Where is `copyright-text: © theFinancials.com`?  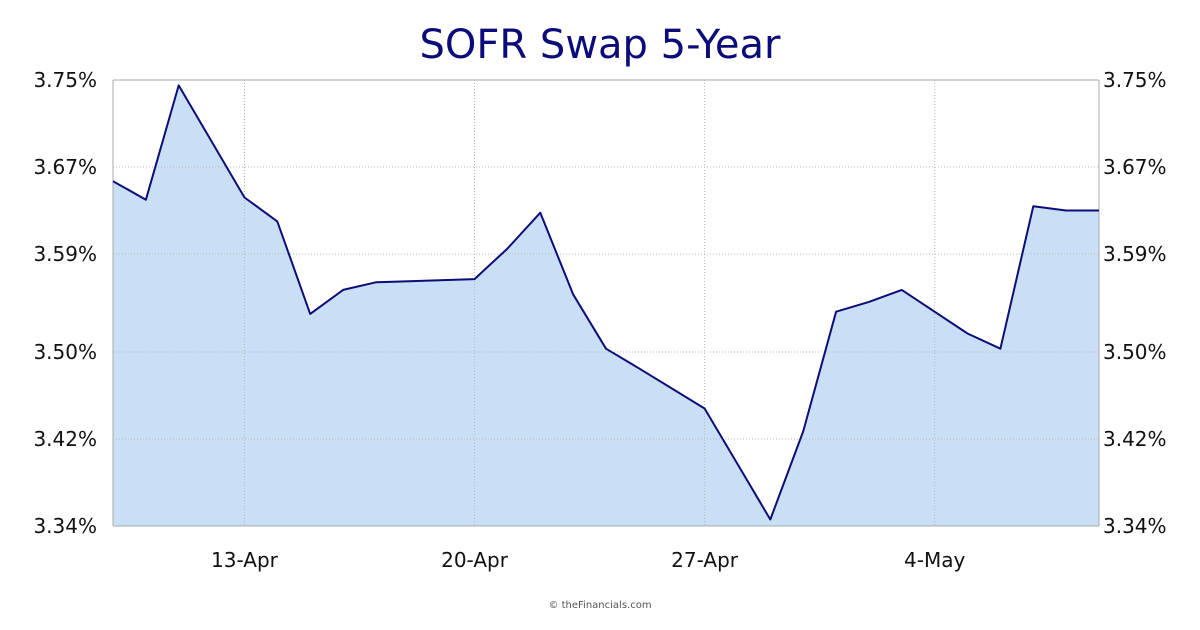
copyright-text: © theFinancials.com is located at coordinates (599, 605).